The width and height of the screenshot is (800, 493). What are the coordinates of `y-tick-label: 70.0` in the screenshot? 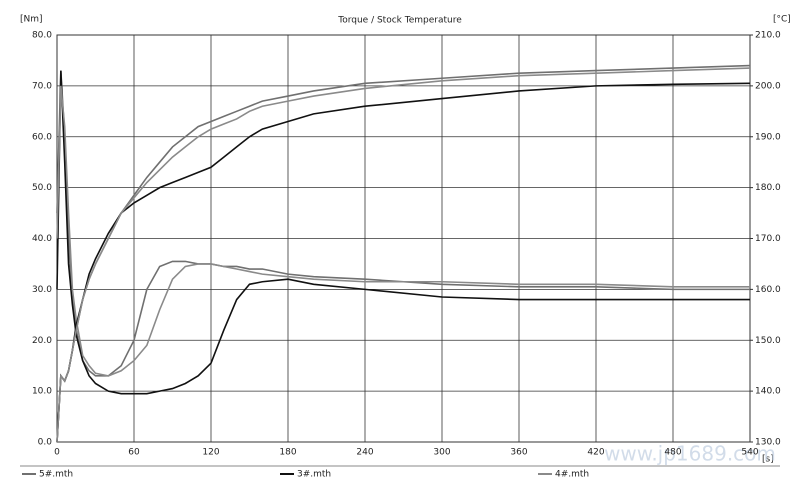 It's located at (42, 86).